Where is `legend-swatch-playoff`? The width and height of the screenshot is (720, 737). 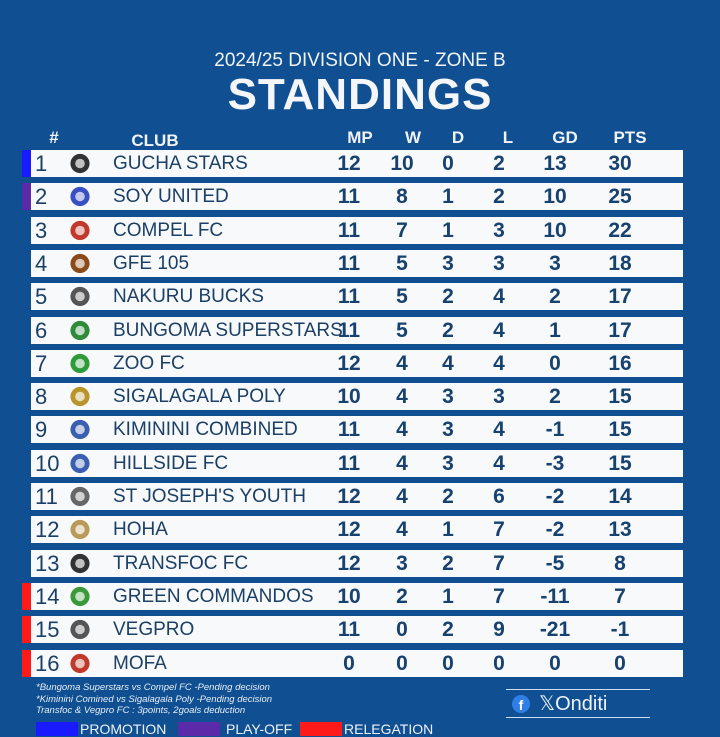 legend-swatch-playoff is located at coordinates (199, 729).